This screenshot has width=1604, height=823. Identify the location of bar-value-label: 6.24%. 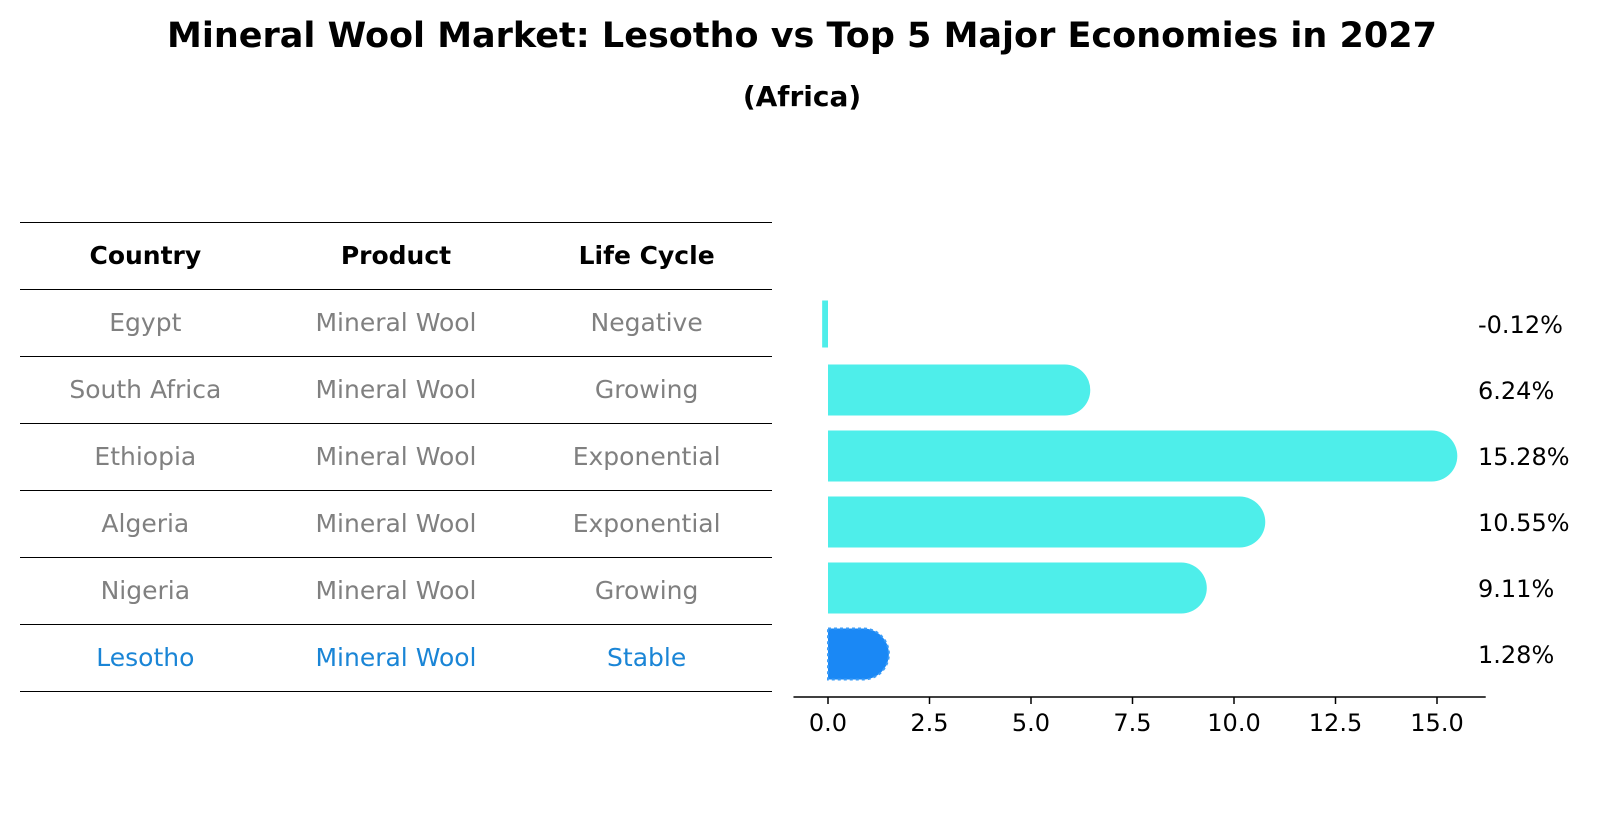
(1516, 391).